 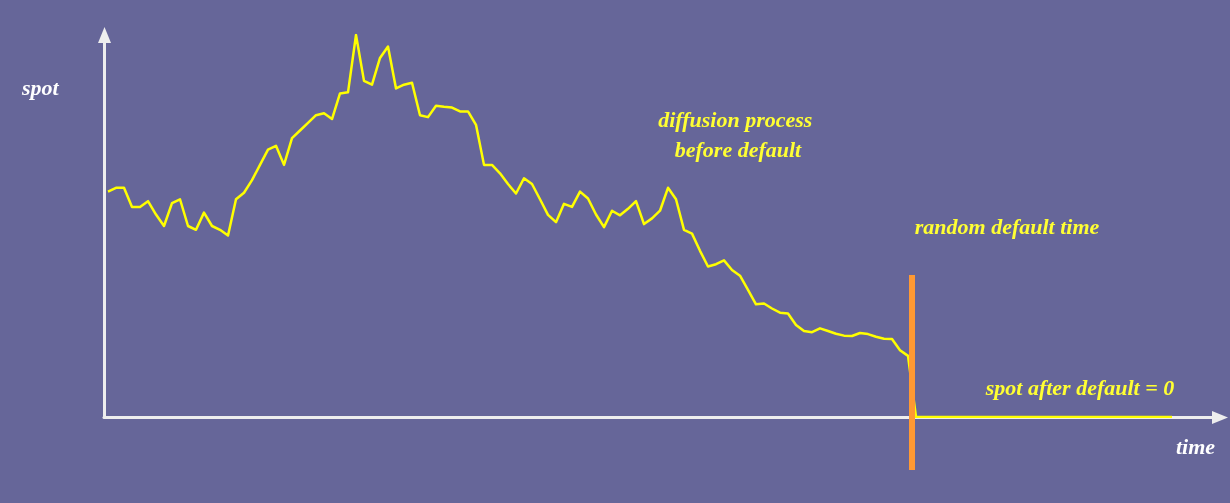 What do you see at coordinates (40, 87) in the screenshot?
I see `y-axis-title: spot` at bounding box center [40, 87].